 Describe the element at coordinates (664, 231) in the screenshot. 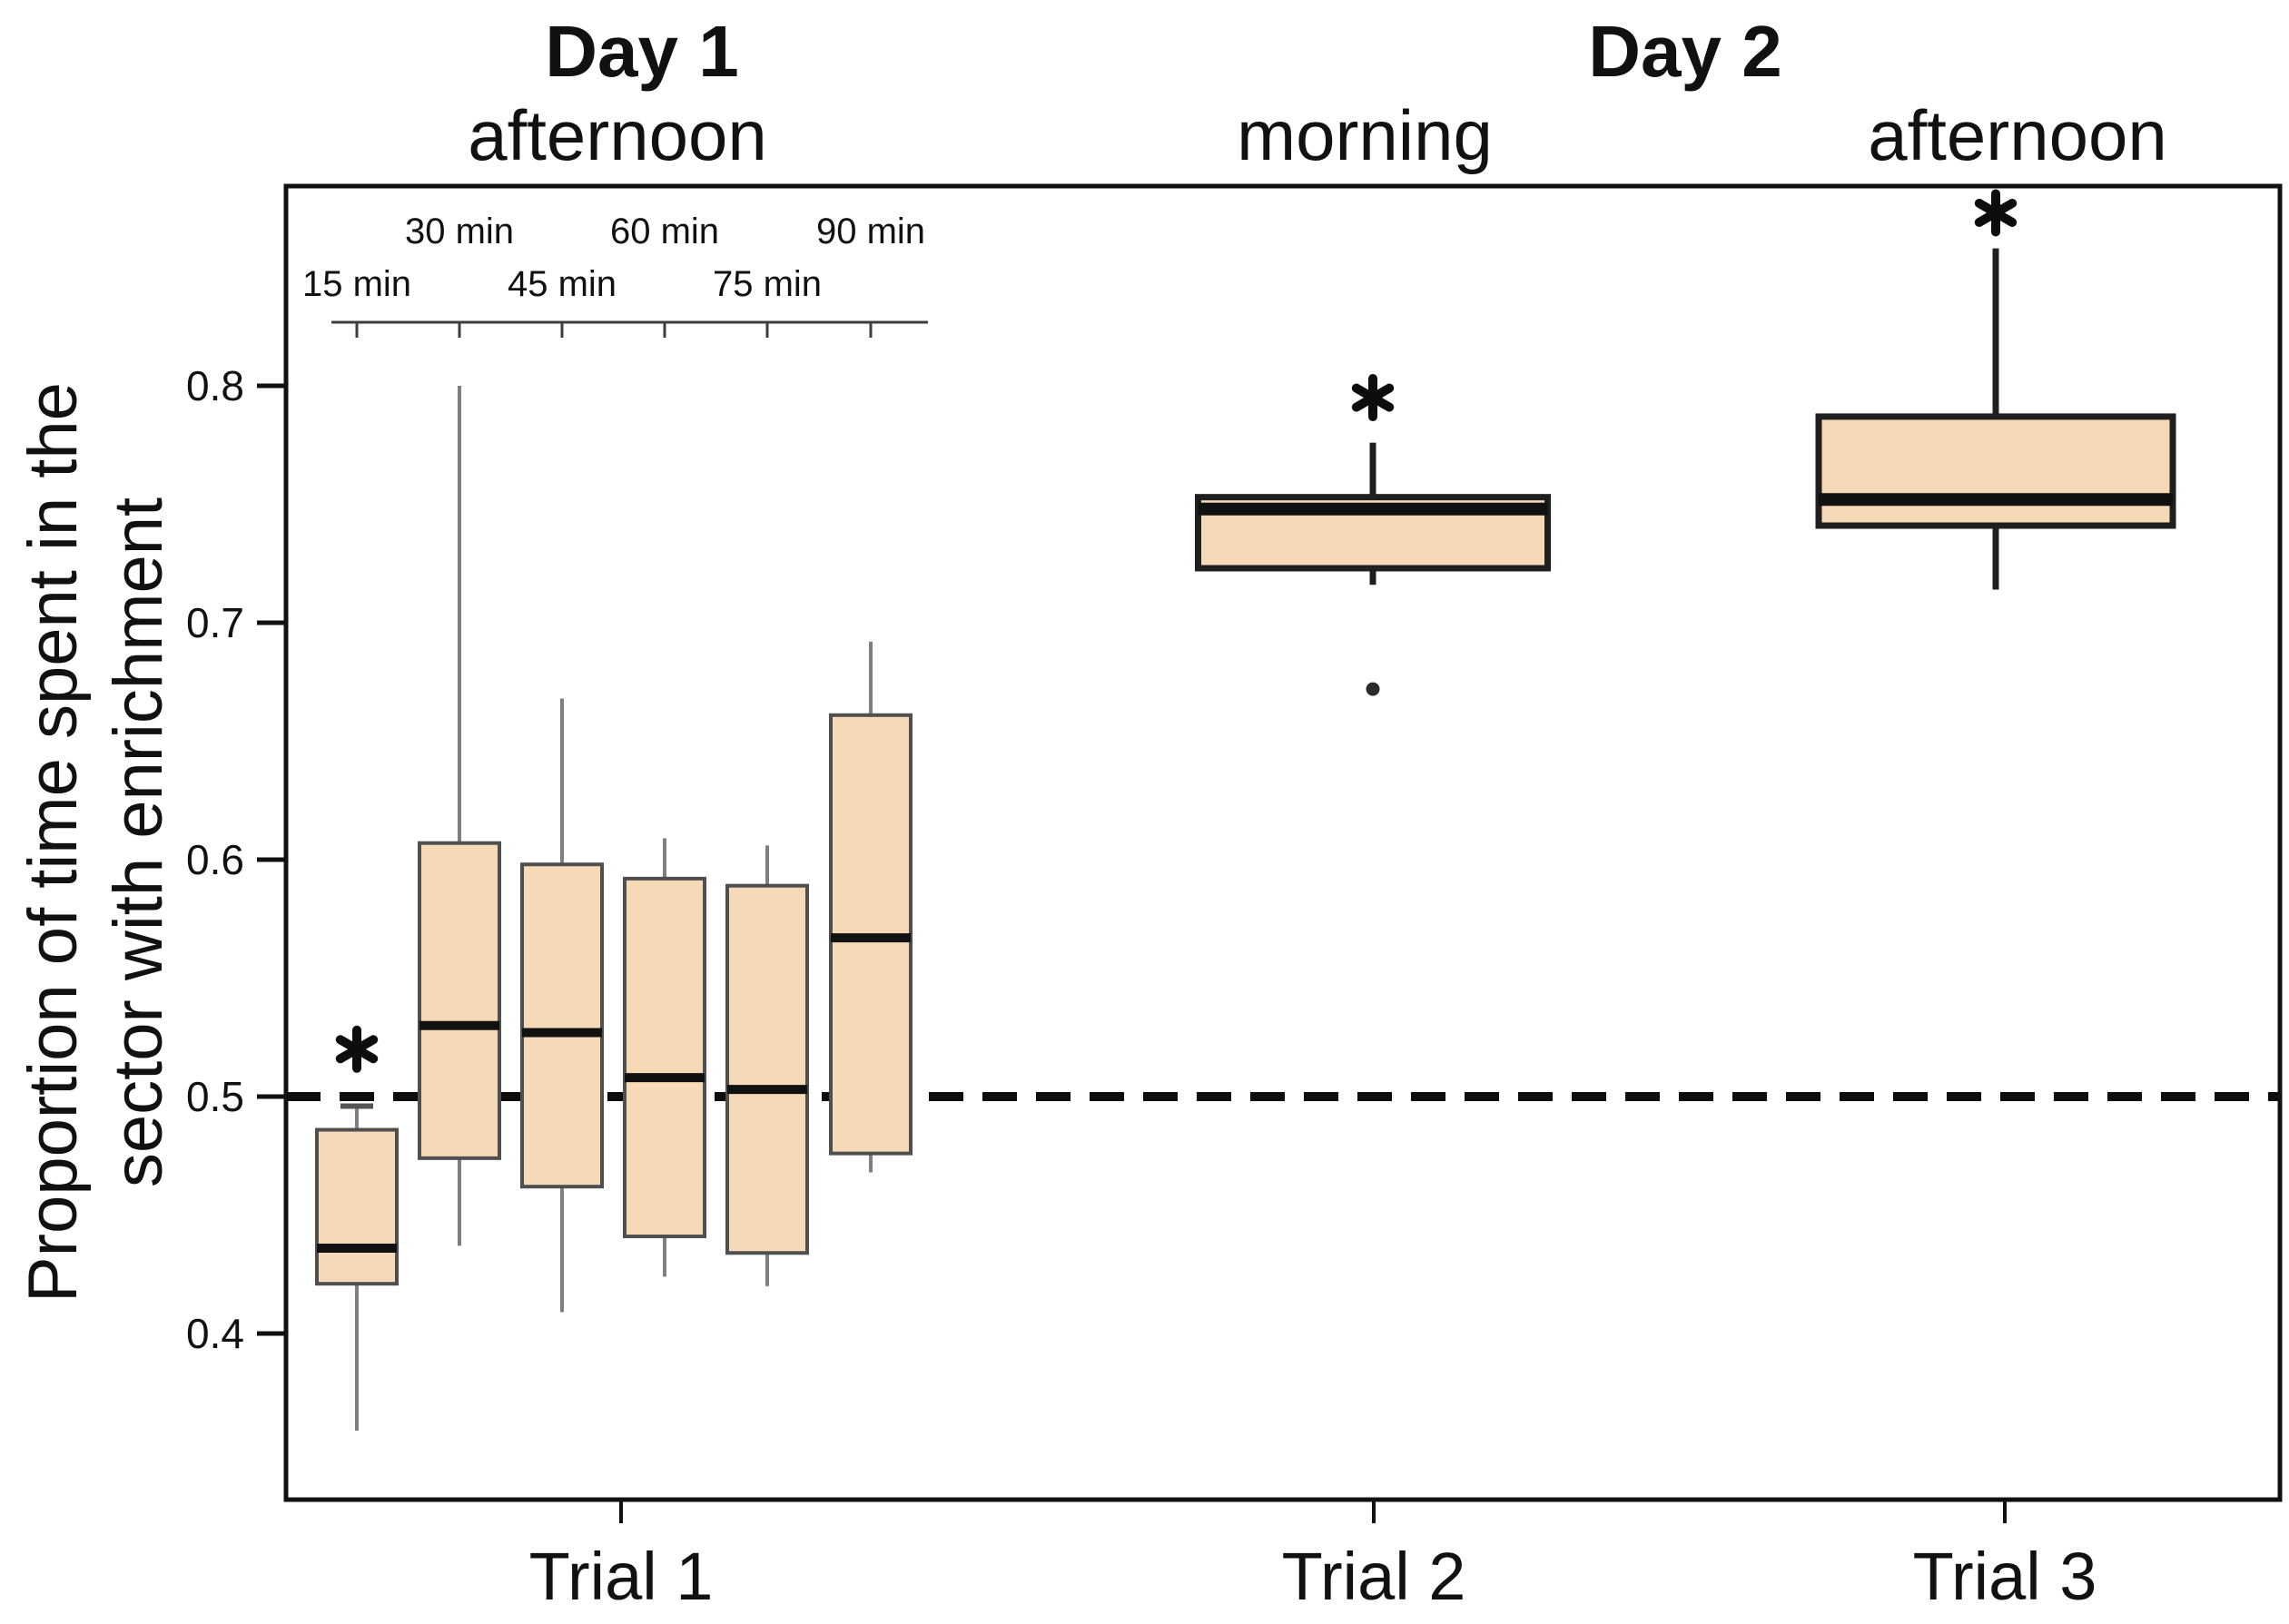

I see `inset-time-label: 60 min` at that location.